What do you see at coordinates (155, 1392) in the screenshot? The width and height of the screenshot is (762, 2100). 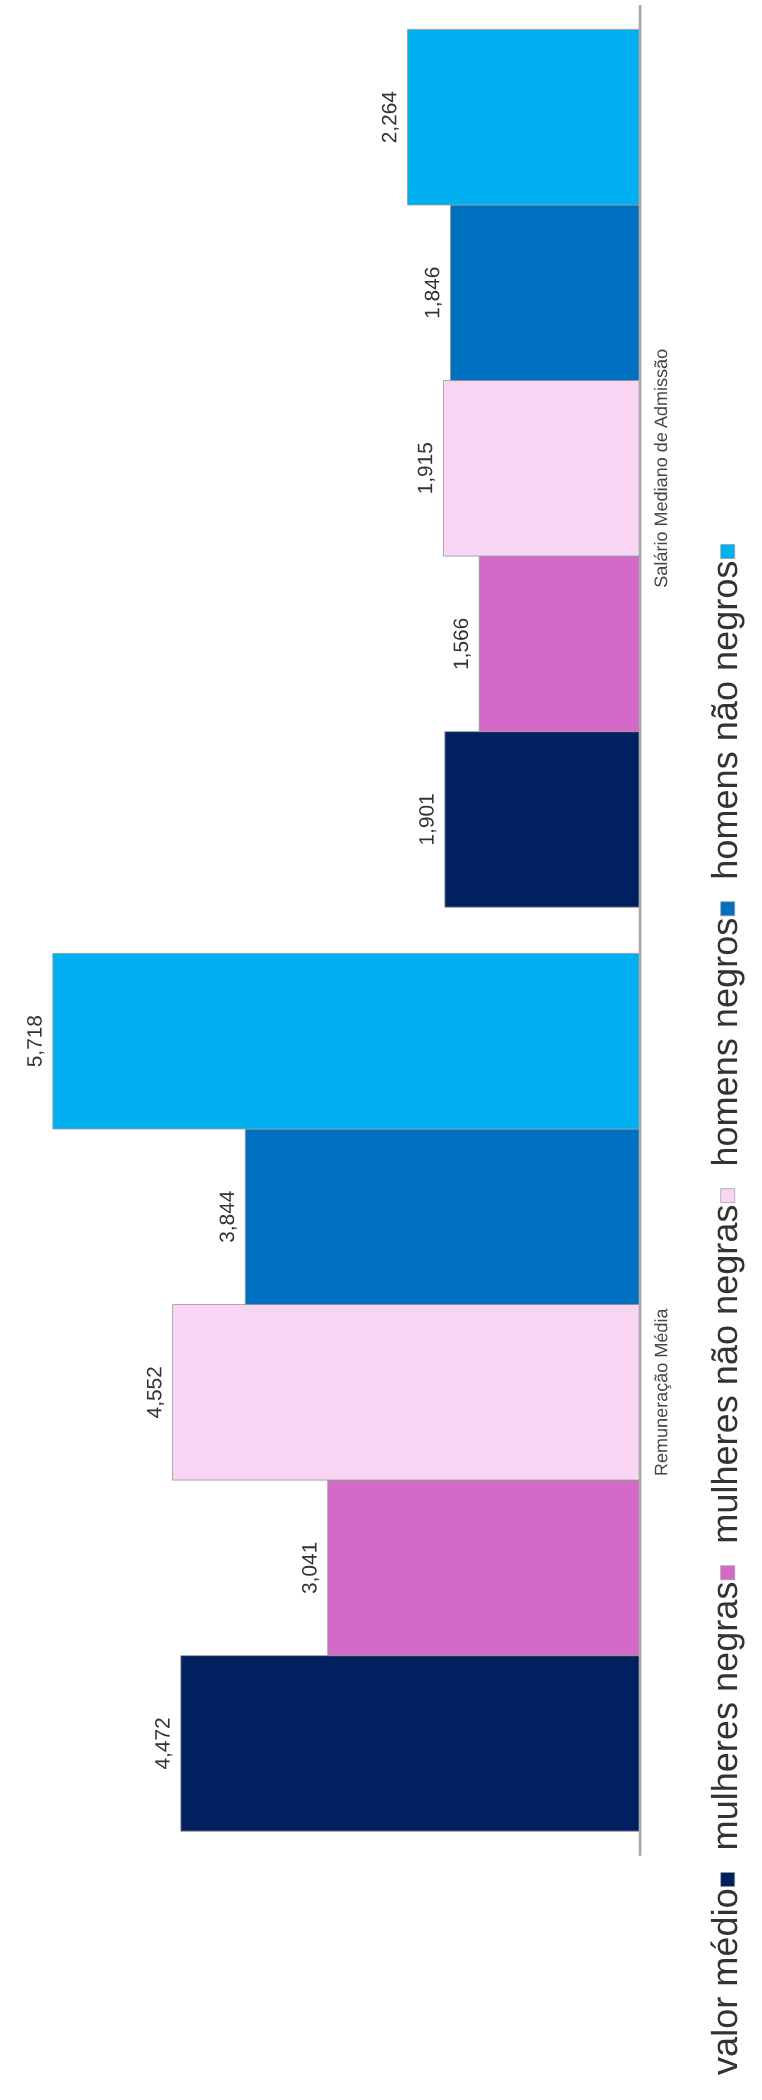 I see `data-label: 4,552` at bounding box center [155, 1392].